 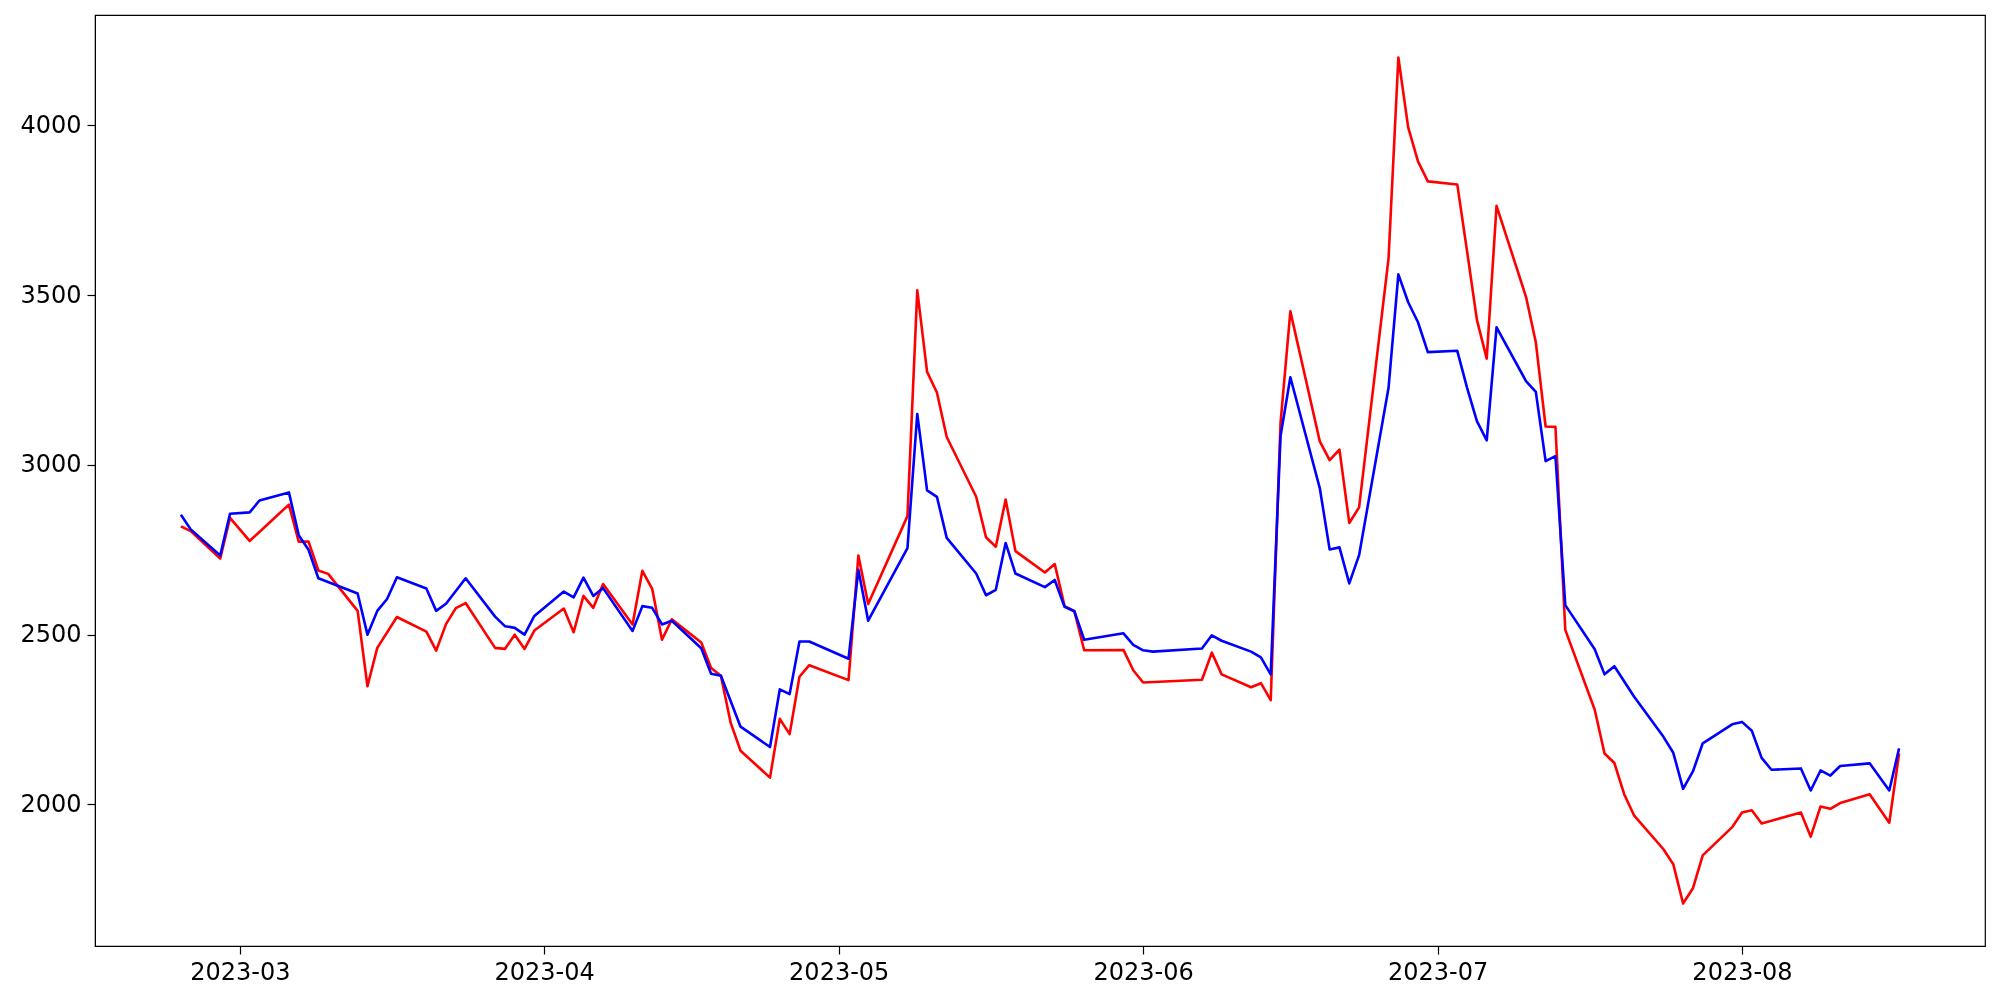 I want to click on y-tick-label: 2000, so click(x=51, y=803).